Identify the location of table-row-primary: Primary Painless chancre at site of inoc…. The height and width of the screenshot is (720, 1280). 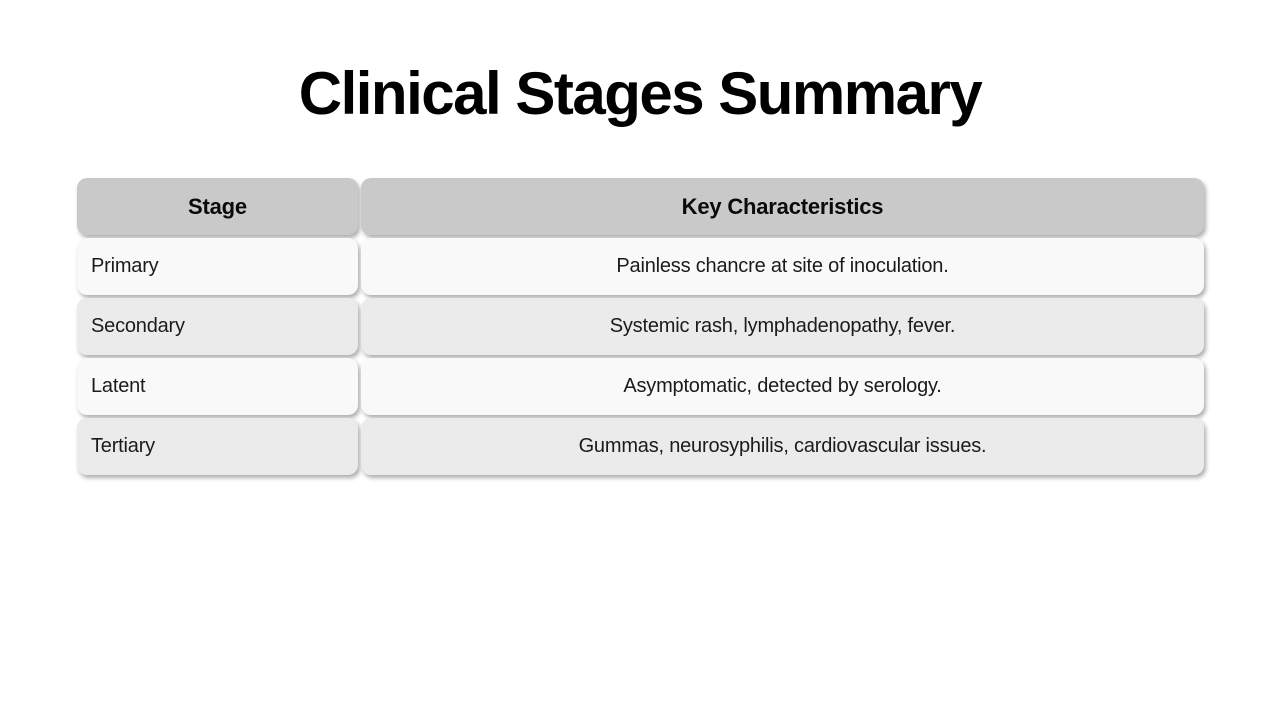
(640, 266).